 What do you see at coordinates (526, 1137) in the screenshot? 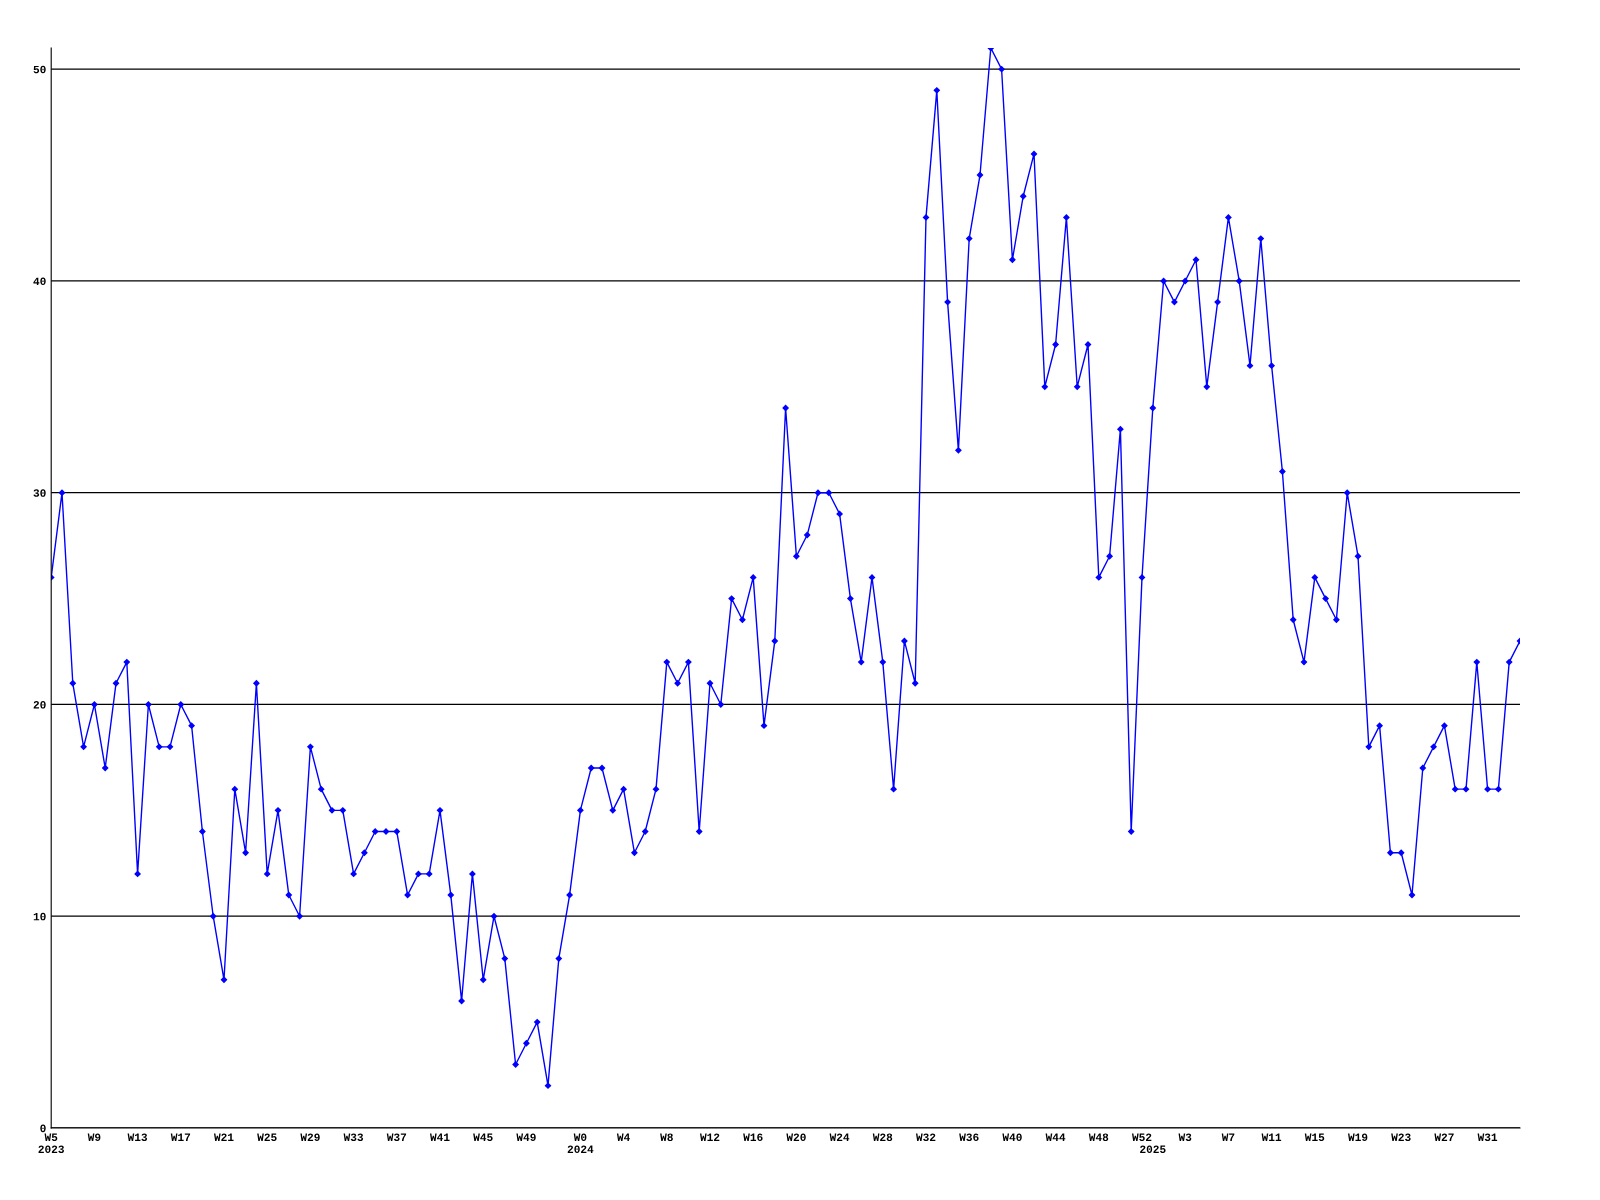
I see `x-tick-label: W49` at bounding box center [526, 1137].